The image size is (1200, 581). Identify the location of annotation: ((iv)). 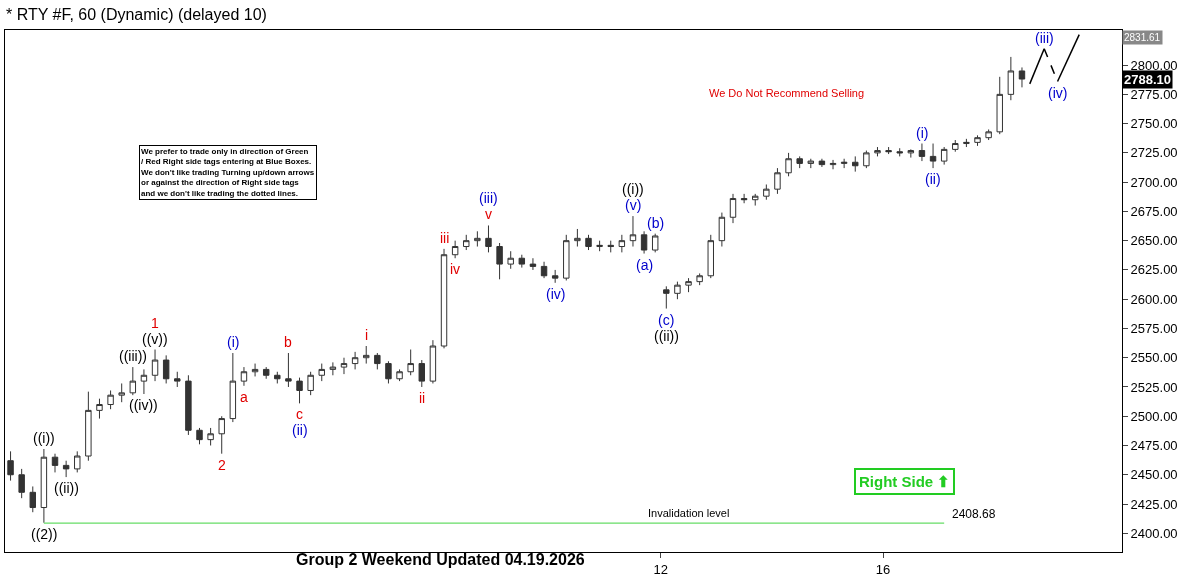
(143, 405).